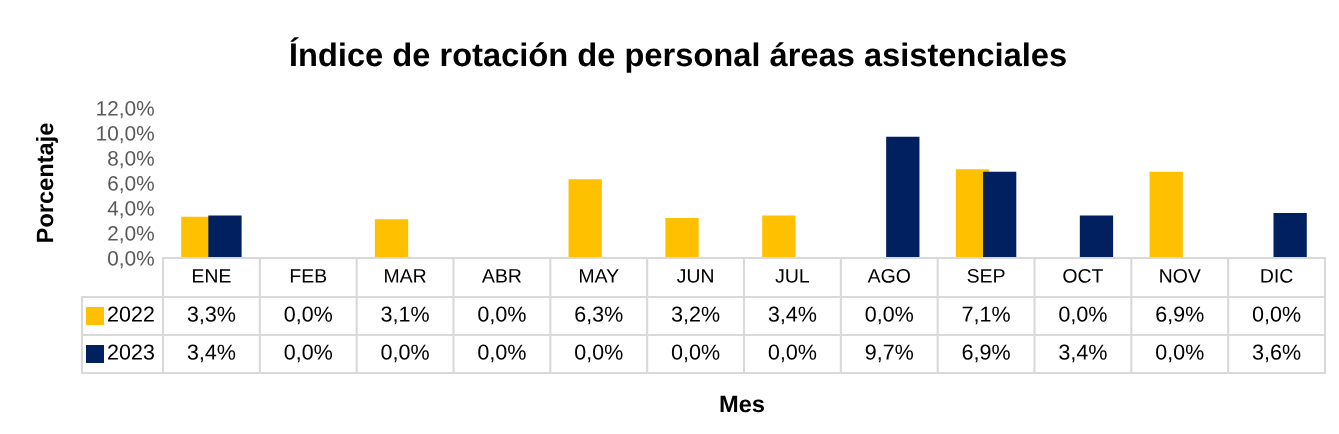 The height and width of the screenshot is (434, 1339). What do you see at coordinates (599, 315) in the screenshot?
I see `data-label: 6,3%` at bounding box center [599, 315].